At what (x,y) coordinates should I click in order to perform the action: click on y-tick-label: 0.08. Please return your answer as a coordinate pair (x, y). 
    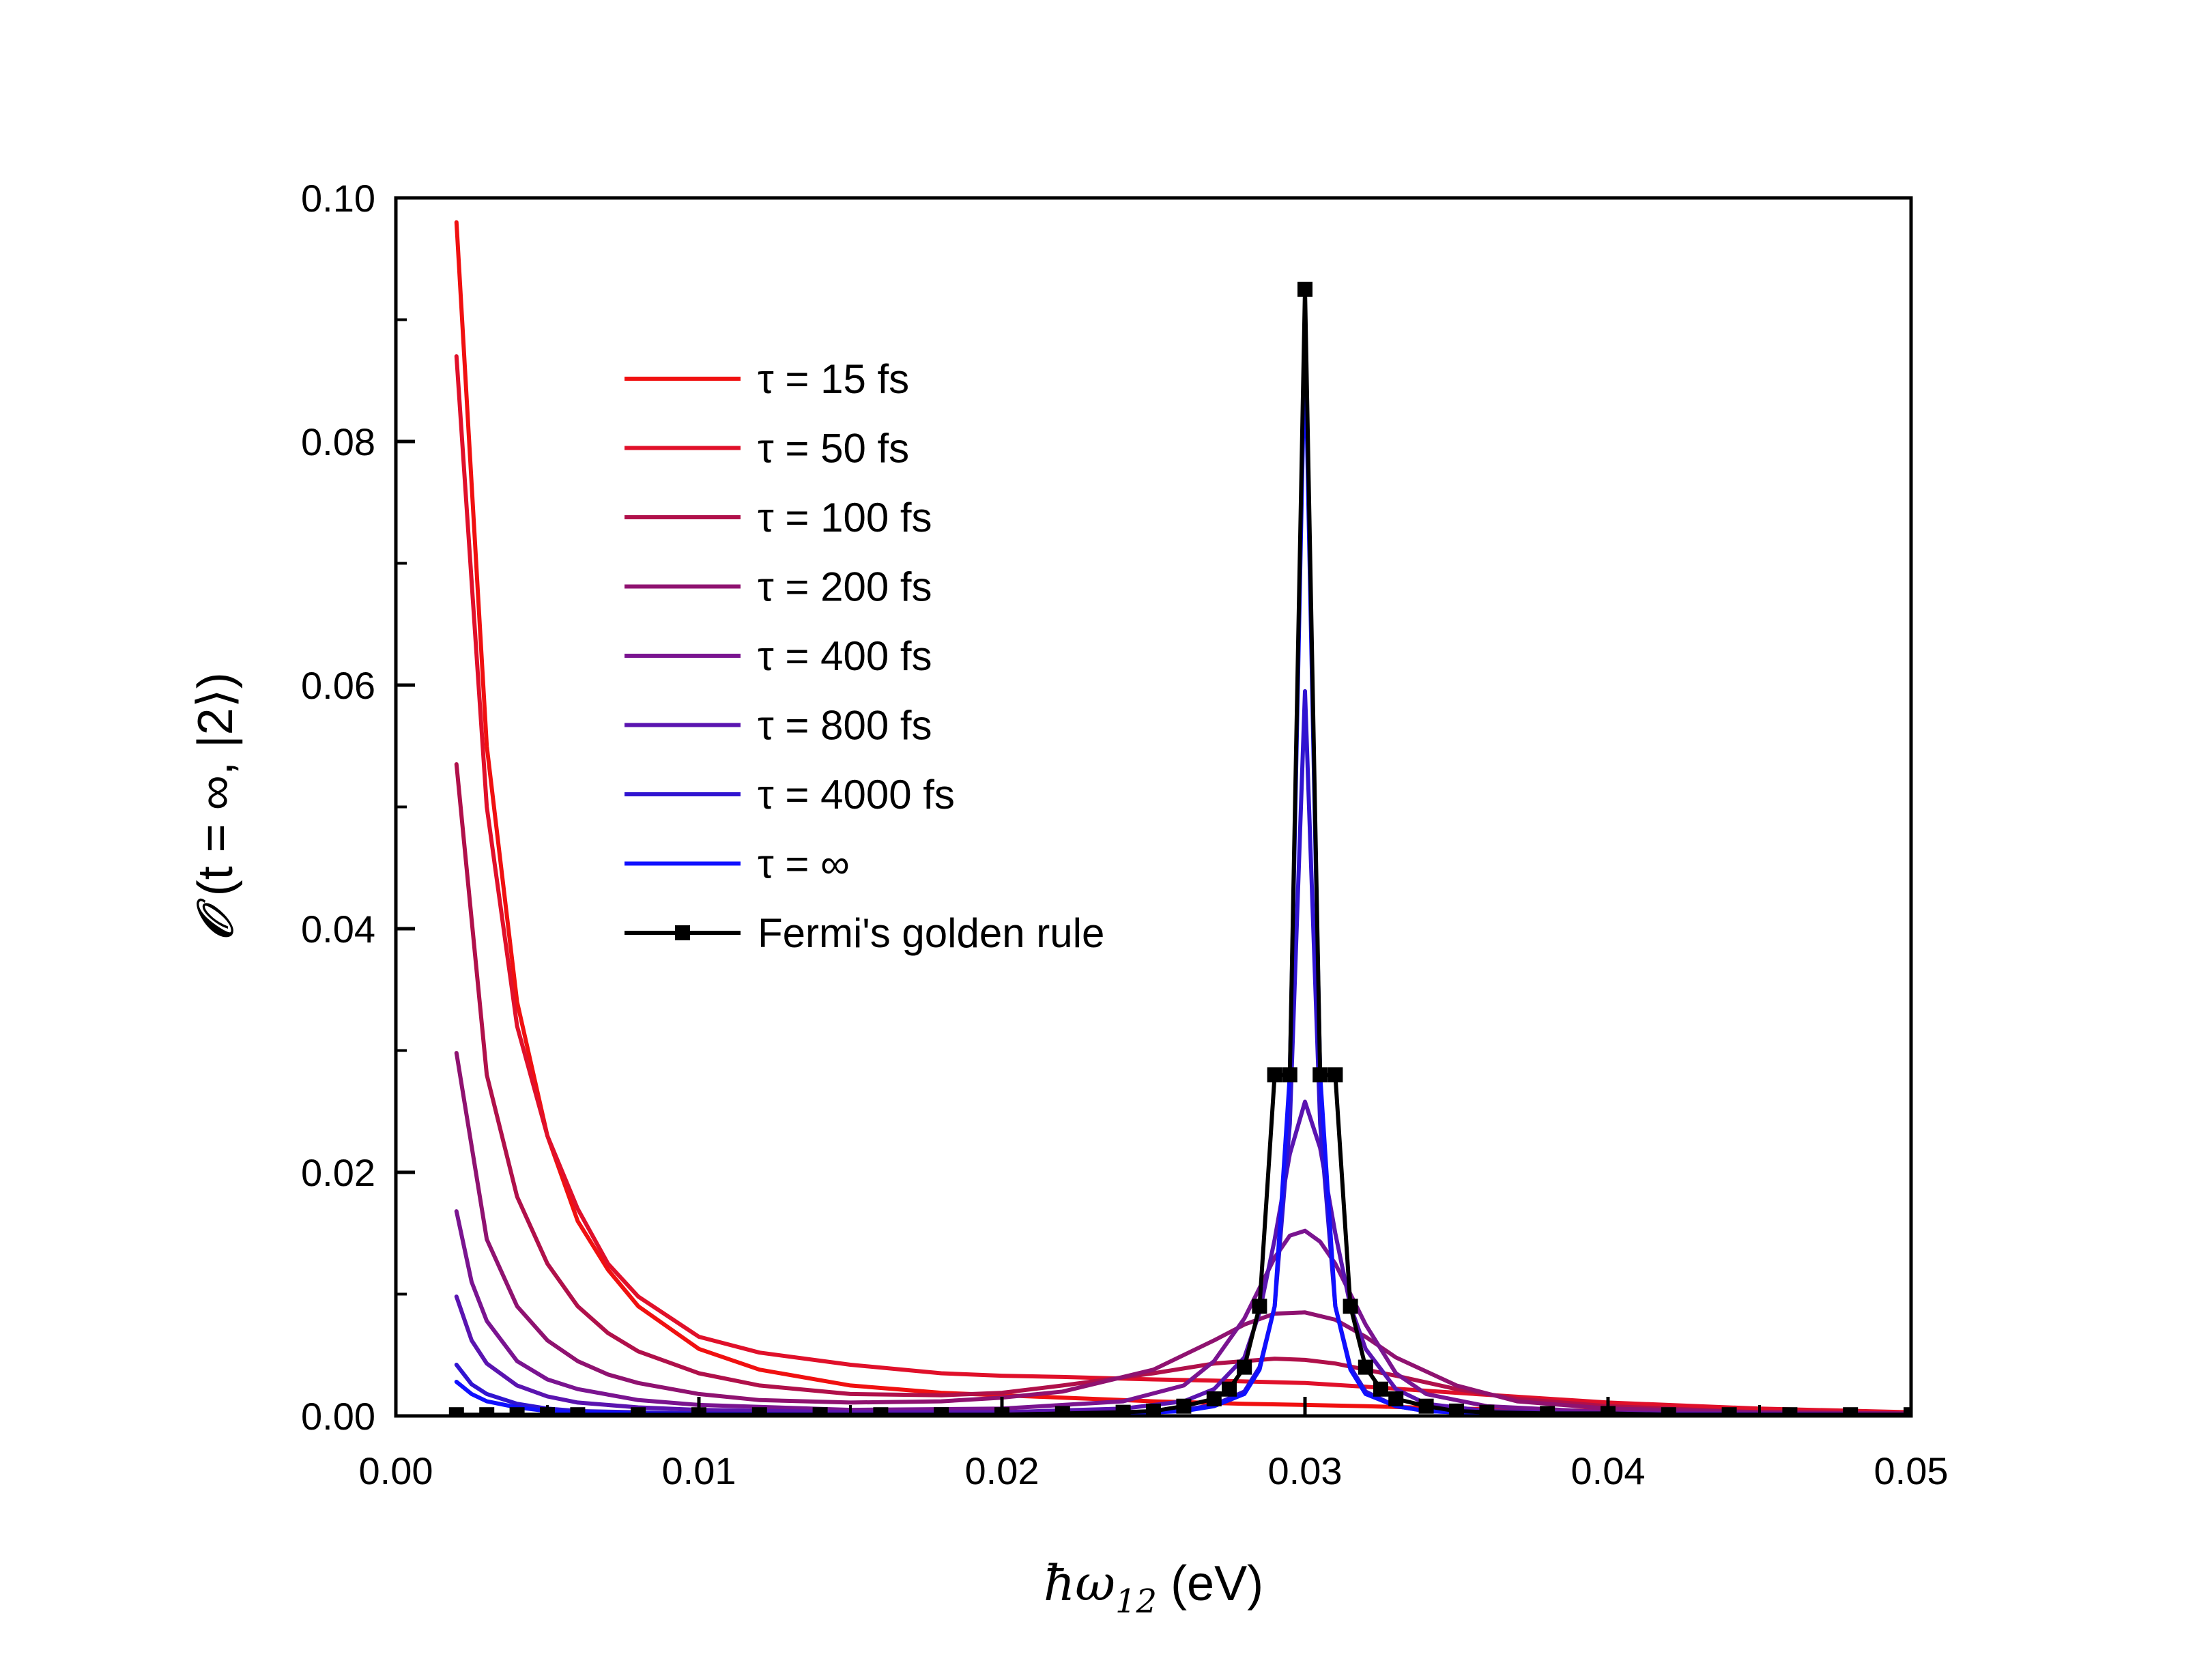
    Looking at the image, I should click on (338, 442).